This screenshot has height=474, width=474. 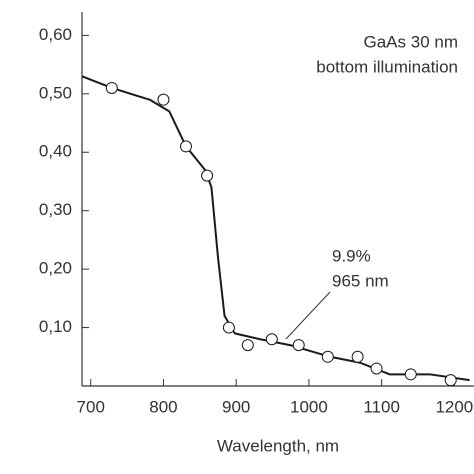 I want to click on leader-line, so click(x=308, y=315).